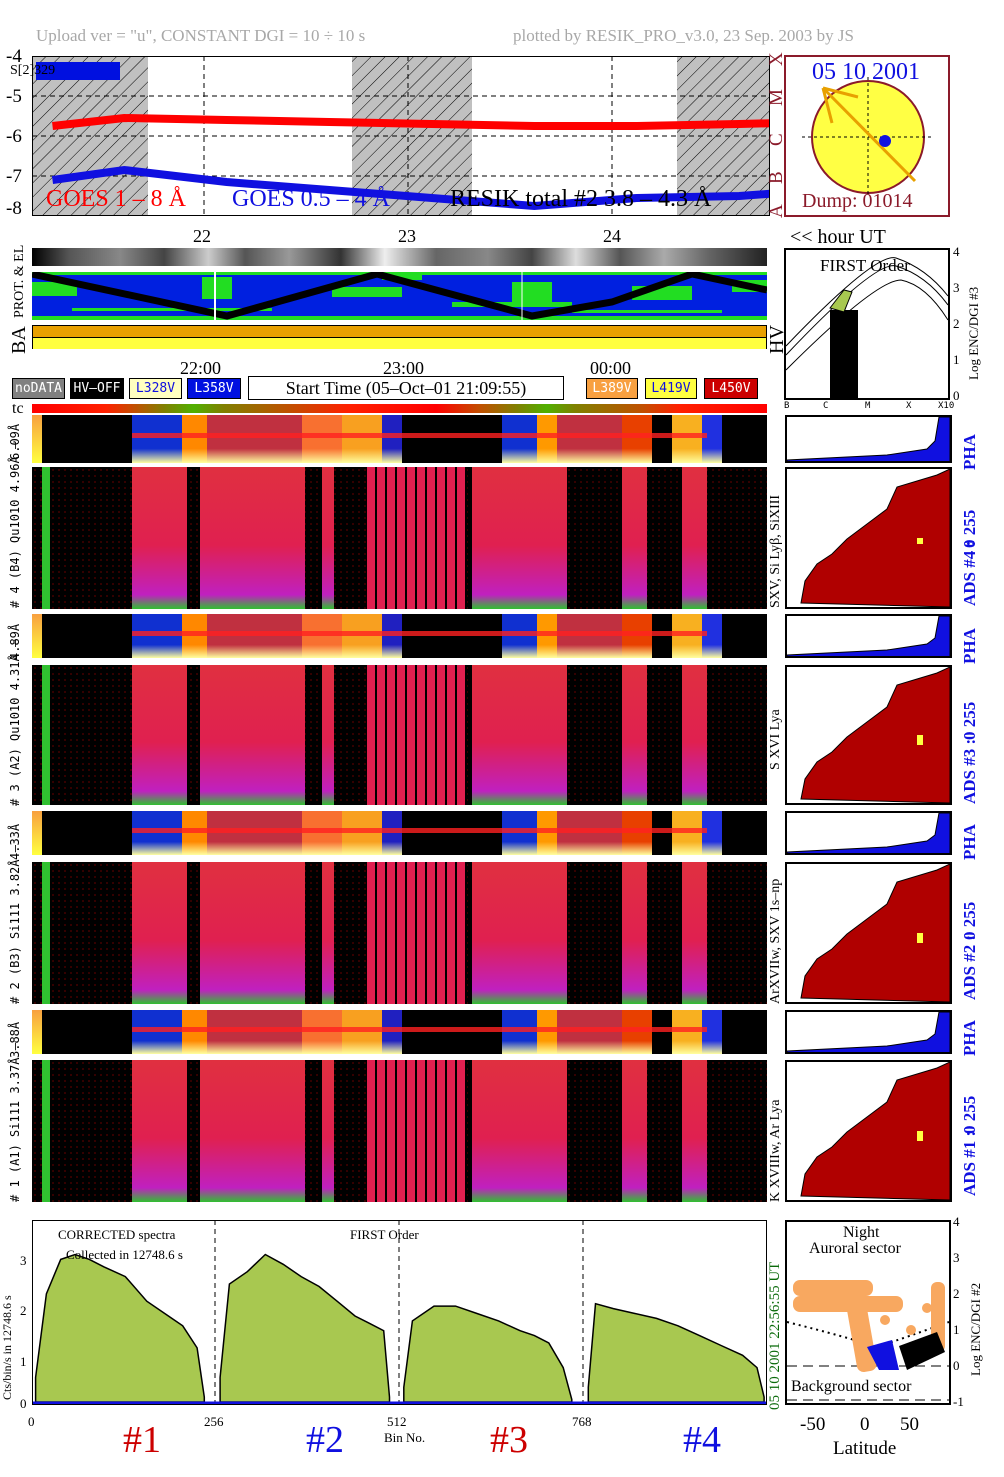  Describe the element at coordinates (851, 1386) in the screenshot. I see `lat-bottom-annotation: Background sector` at that location.